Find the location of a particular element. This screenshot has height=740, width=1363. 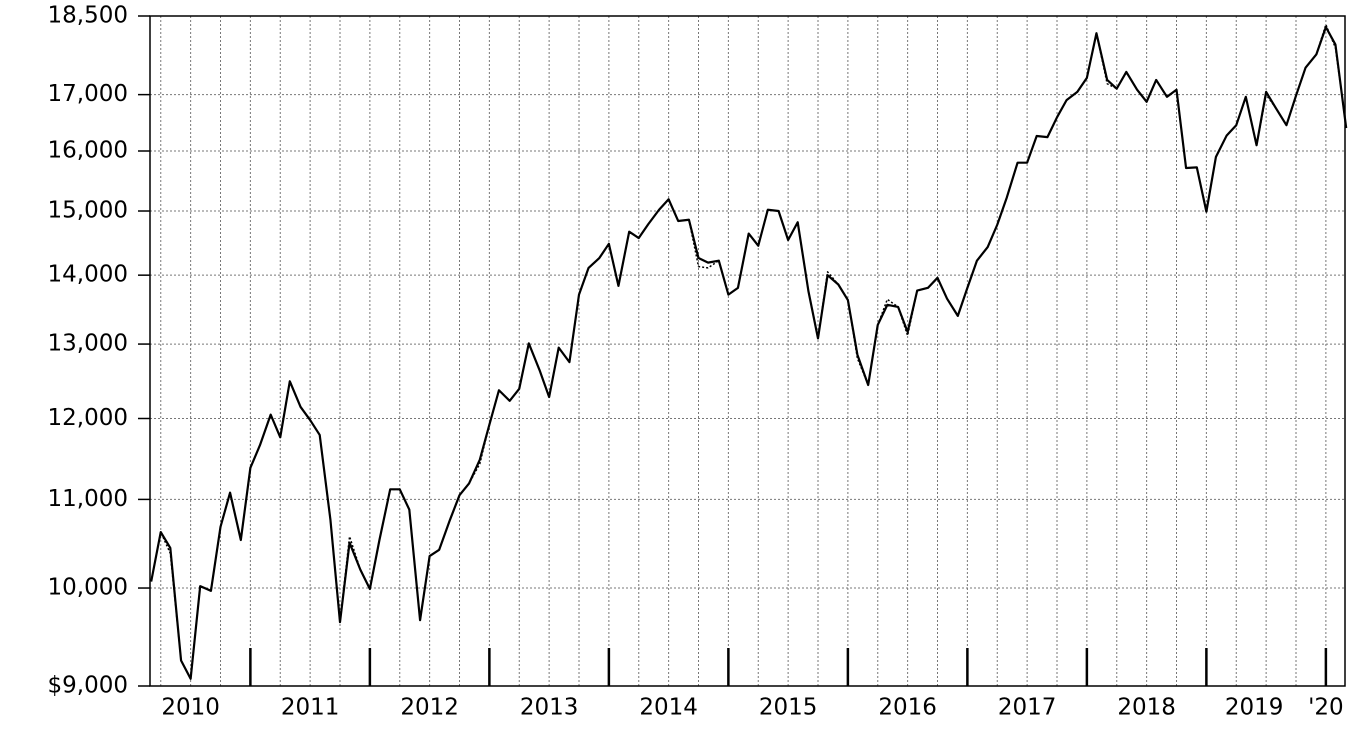

y-tick-label: 12,000 is located at coordinates (88, 418).